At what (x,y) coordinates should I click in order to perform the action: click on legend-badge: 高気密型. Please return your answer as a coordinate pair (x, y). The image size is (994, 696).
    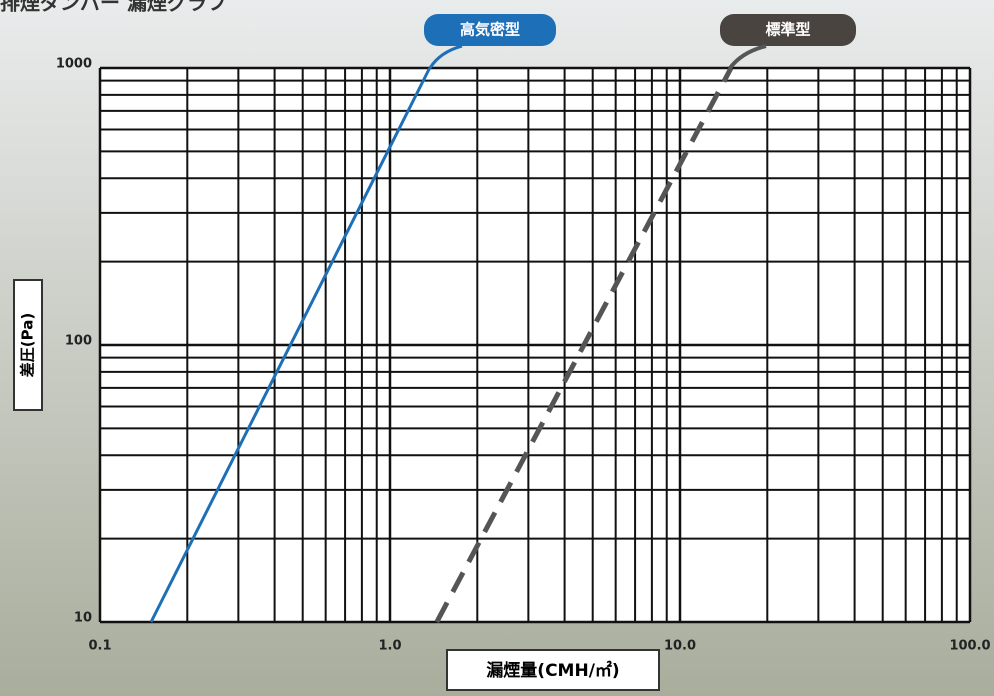
    Looking at the image, I should click on (490, 41).